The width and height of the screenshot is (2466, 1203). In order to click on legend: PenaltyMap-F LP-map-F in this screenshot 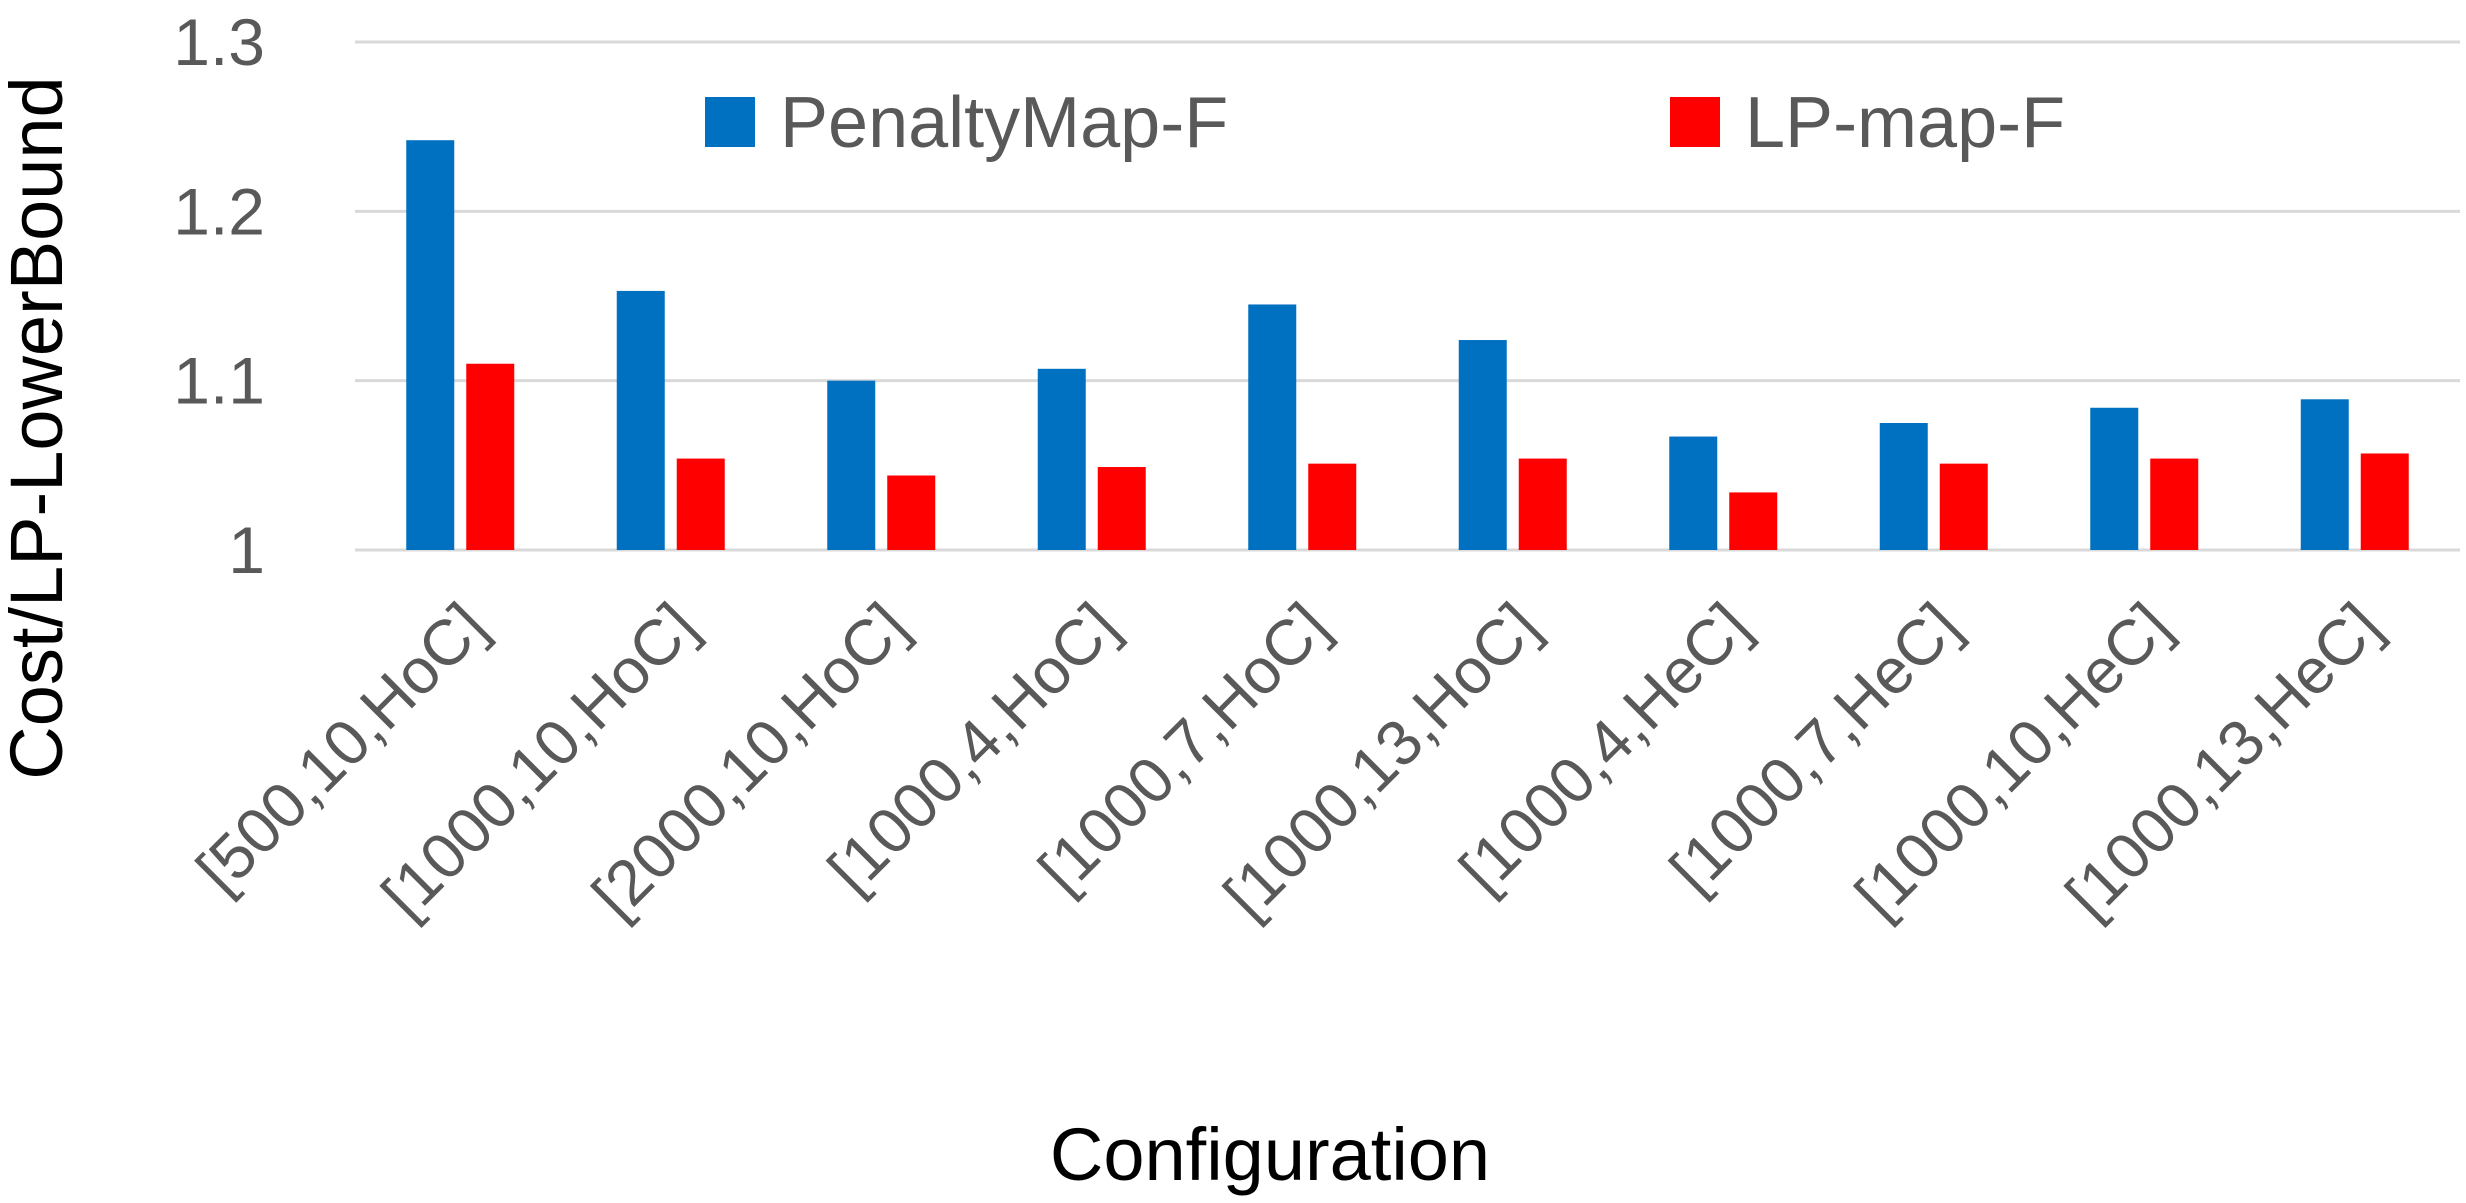, I will do `click(1385, 123)`.